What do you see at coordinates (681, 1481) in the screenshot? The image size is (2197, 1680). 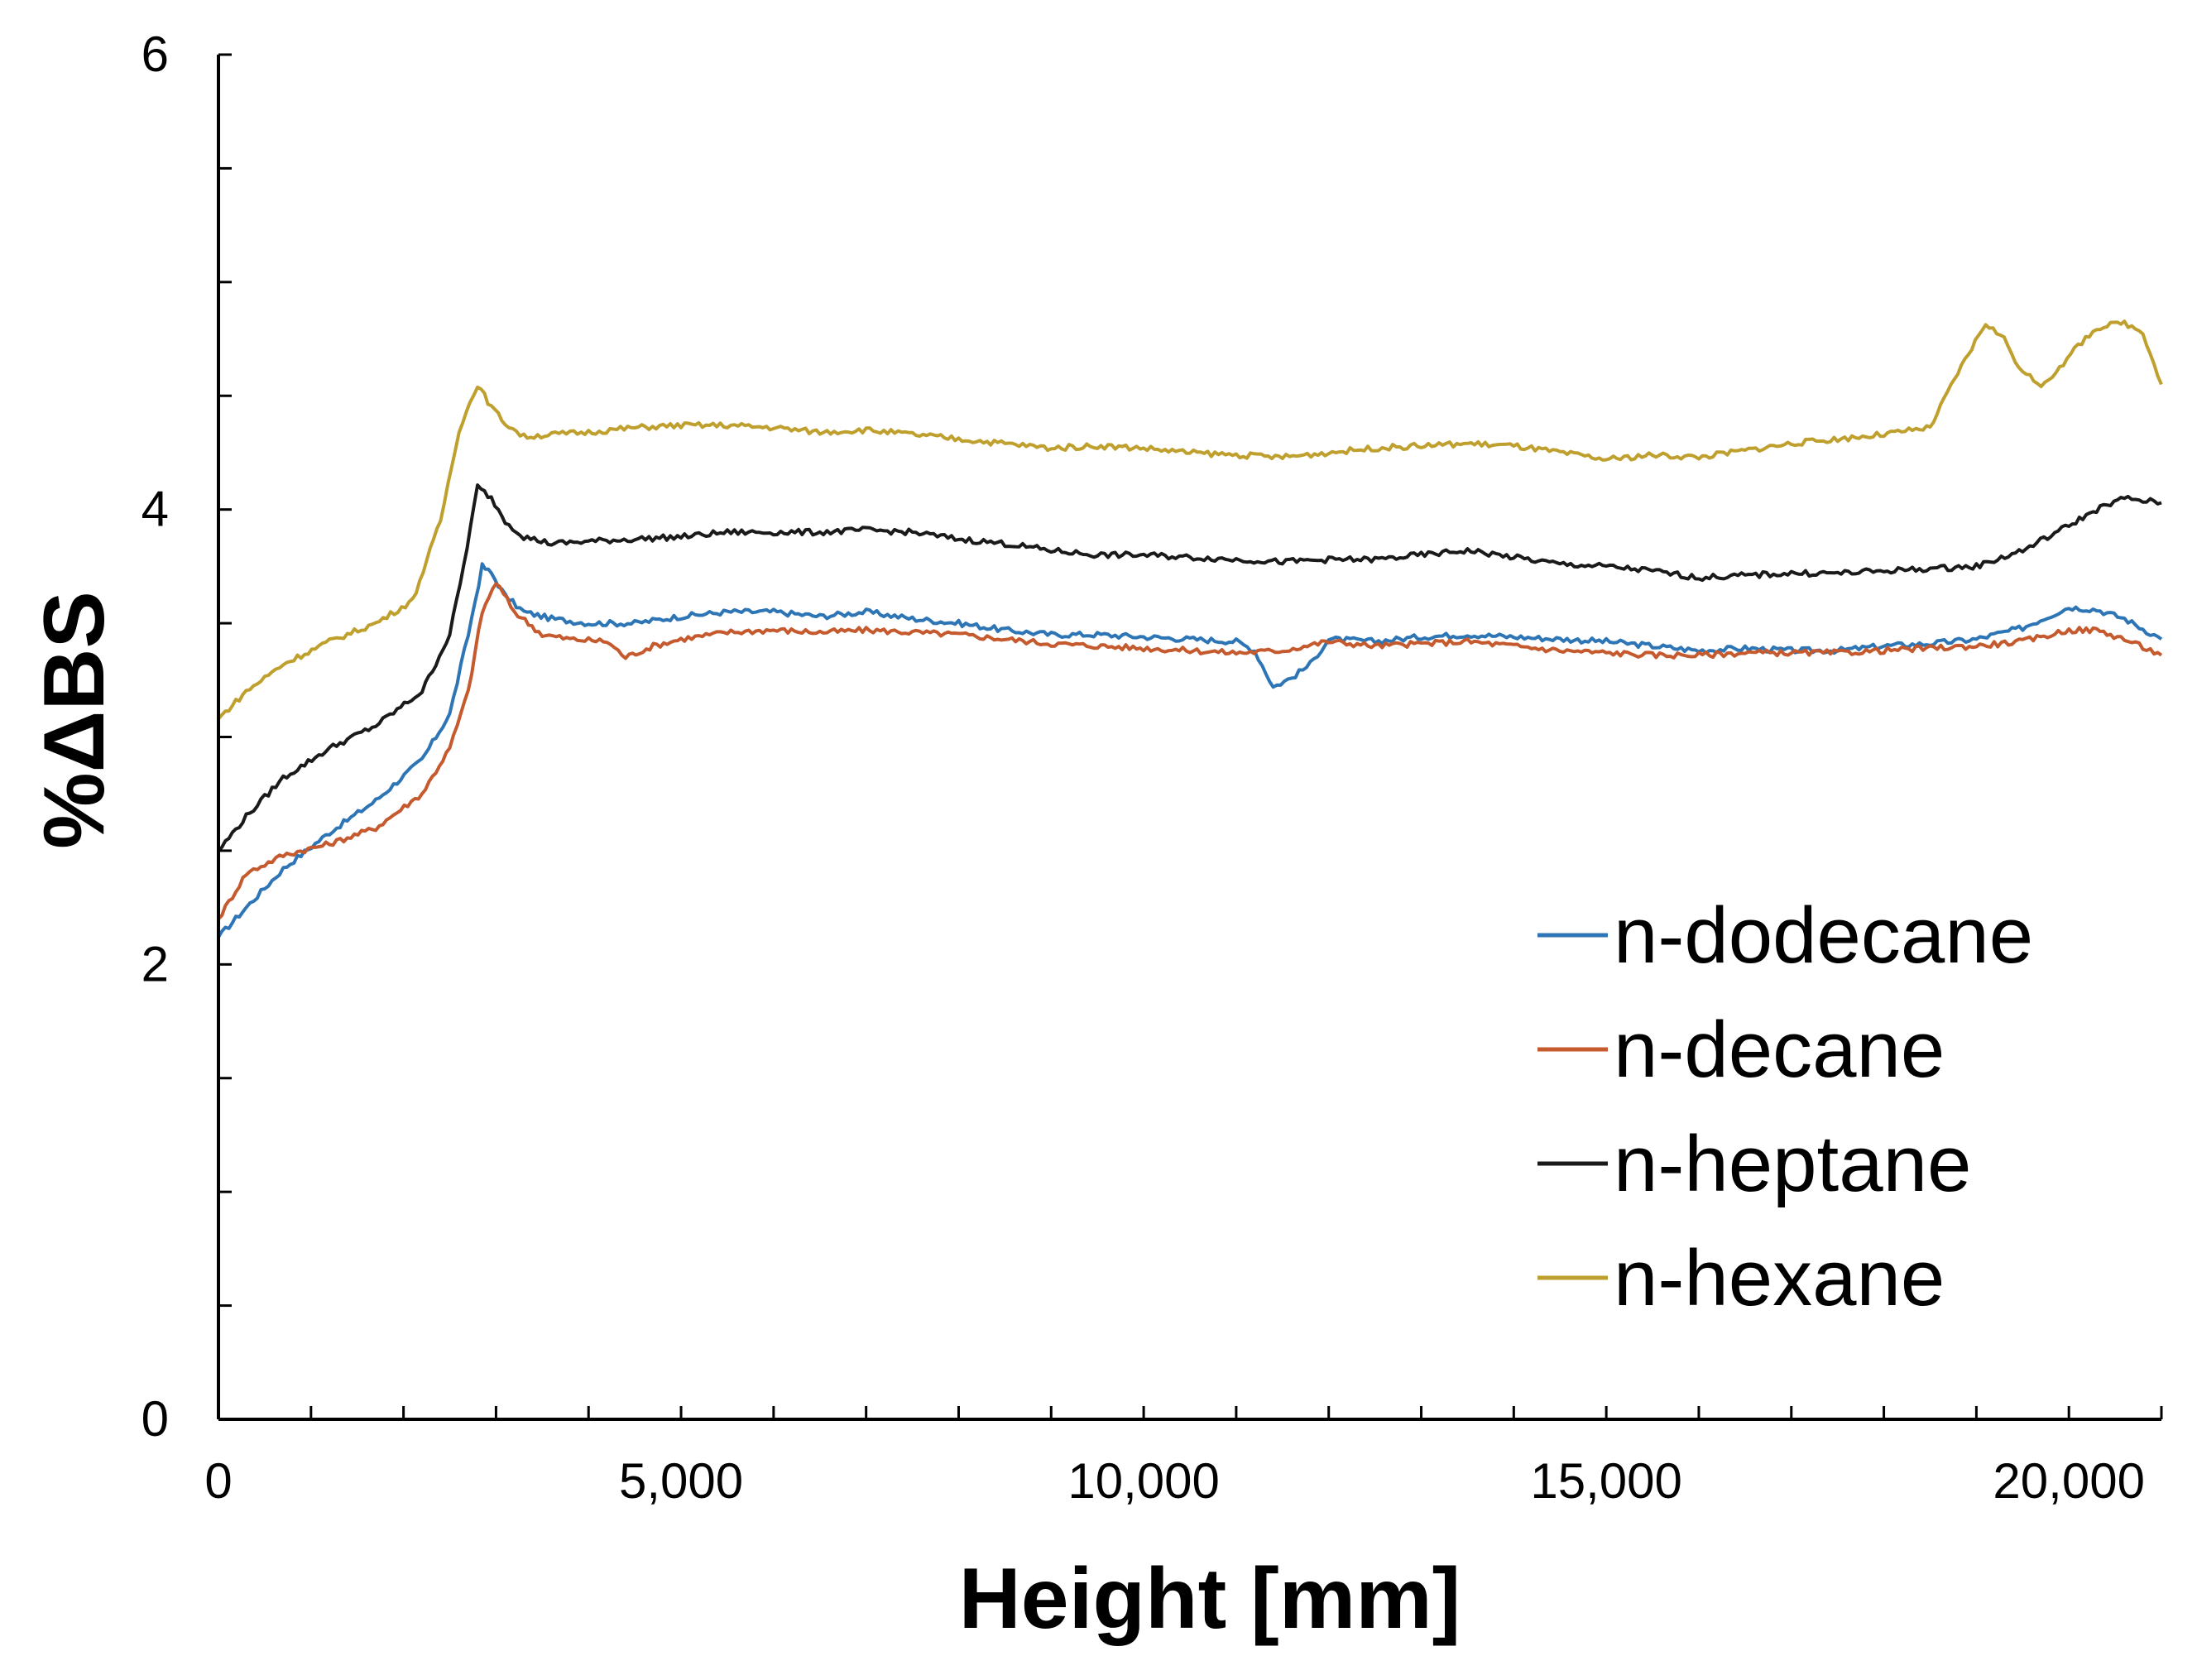 I see `x-tick-label: 5,000` at bounding box center [681, 1481].